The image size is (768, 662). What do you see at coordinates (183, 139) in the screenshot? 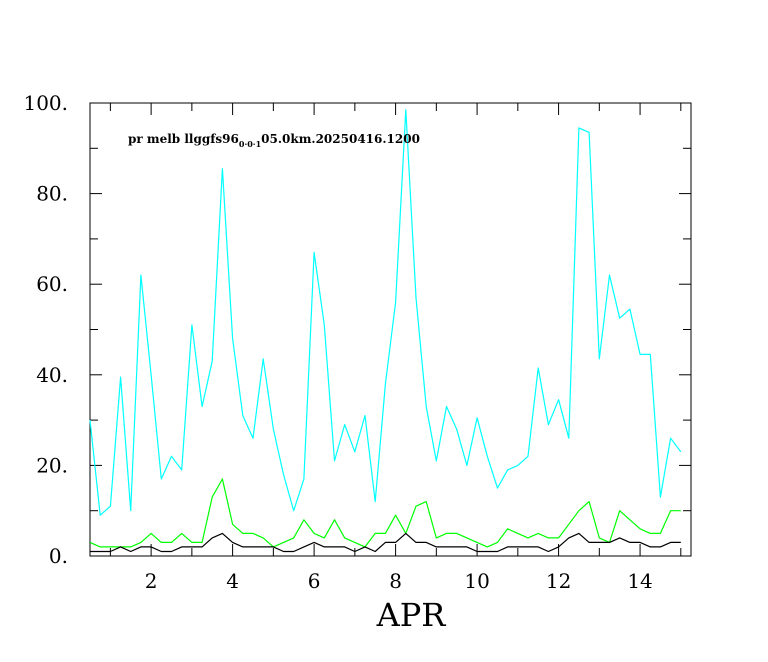
I see `annotation-prefix: pr melb llggfs96` at bounding box center [183, 139].